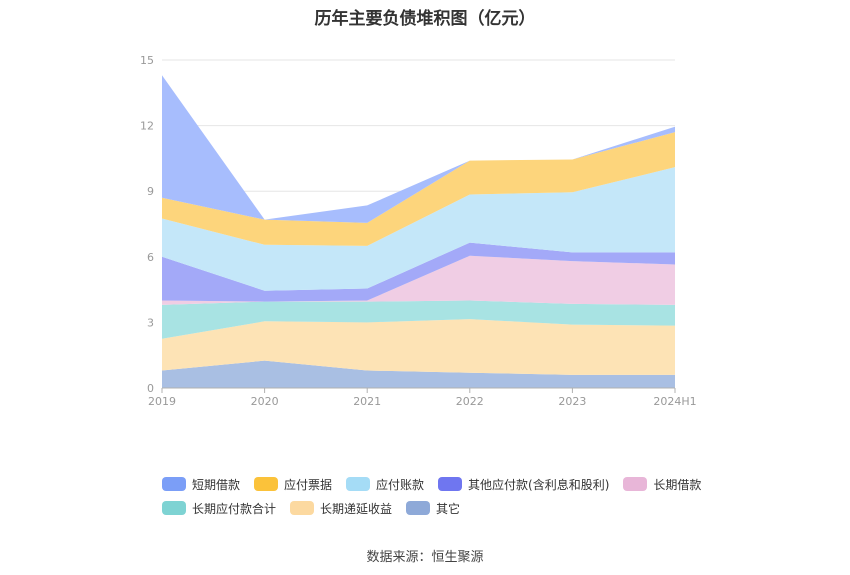 The image size is (850, 575). What do you see at coordinates (677, 484) in the screenshot?
I see `legend-label: 长期借款` at bounding box center [677, 484].